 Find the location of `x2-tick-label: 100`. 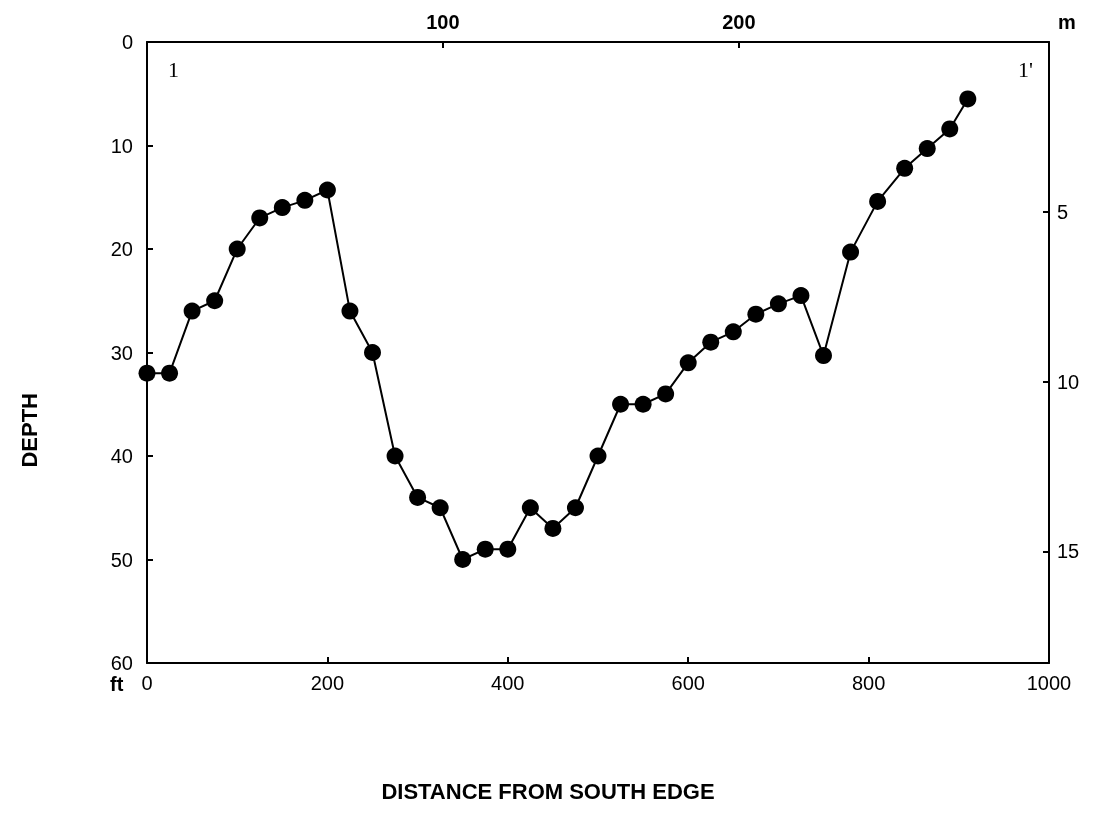

x2-tick-label: 100 is located at coordinates (443, 22).